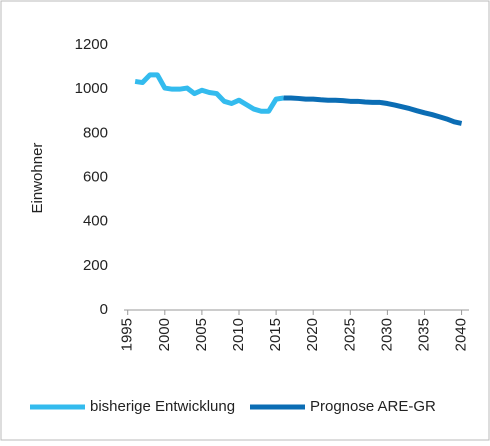 The image size is (490, 446). I want to click on legend-label: Prognose ARE-GR, so click(373, 406).